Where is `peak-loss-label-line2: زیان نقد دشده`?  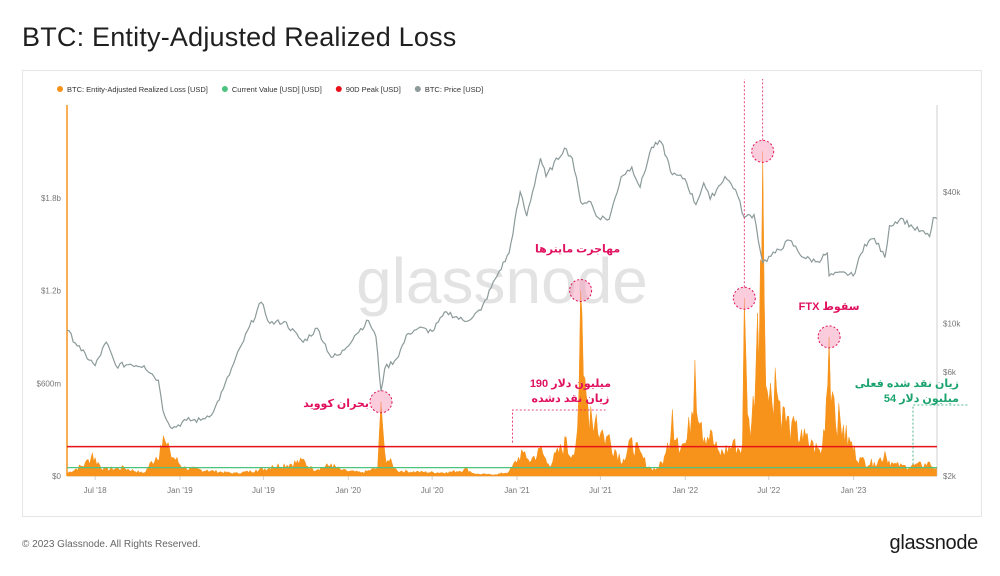 peak-loss-label-line2: زیان نقد دشده is located at coordinates (571, 399).